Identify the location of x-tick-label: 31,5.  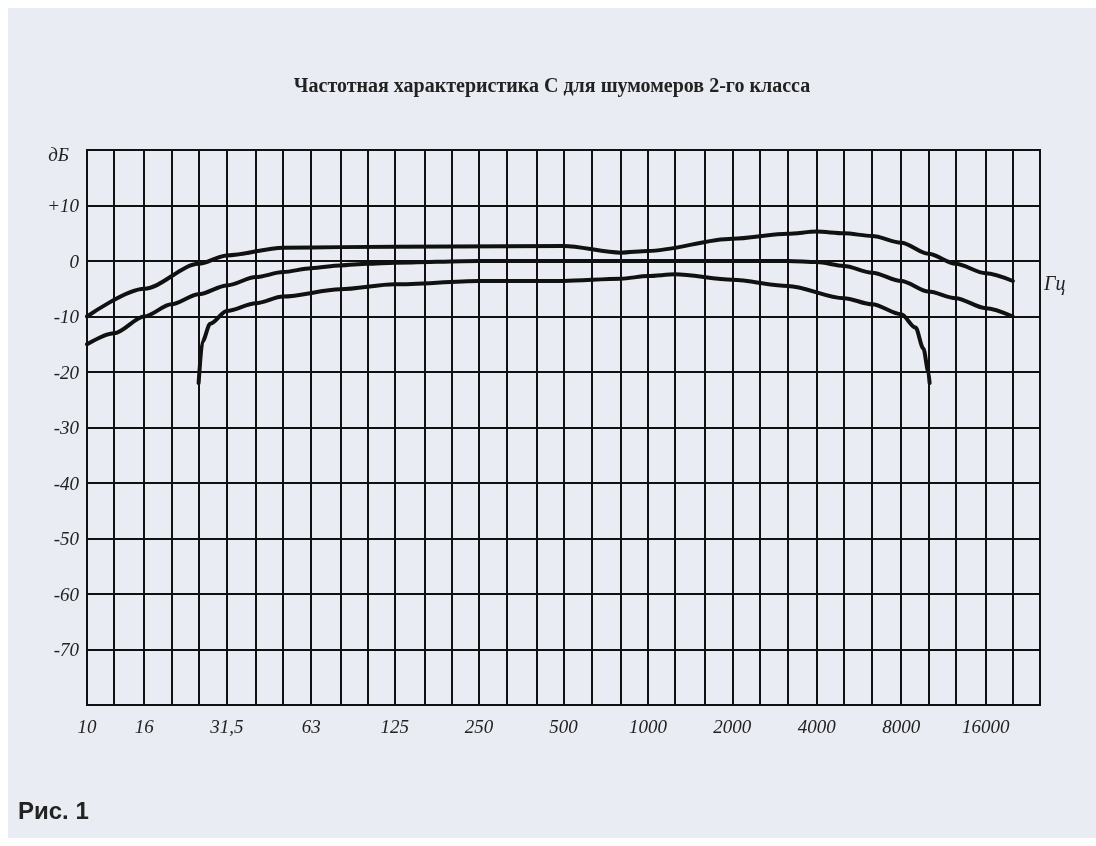
(226, 726).